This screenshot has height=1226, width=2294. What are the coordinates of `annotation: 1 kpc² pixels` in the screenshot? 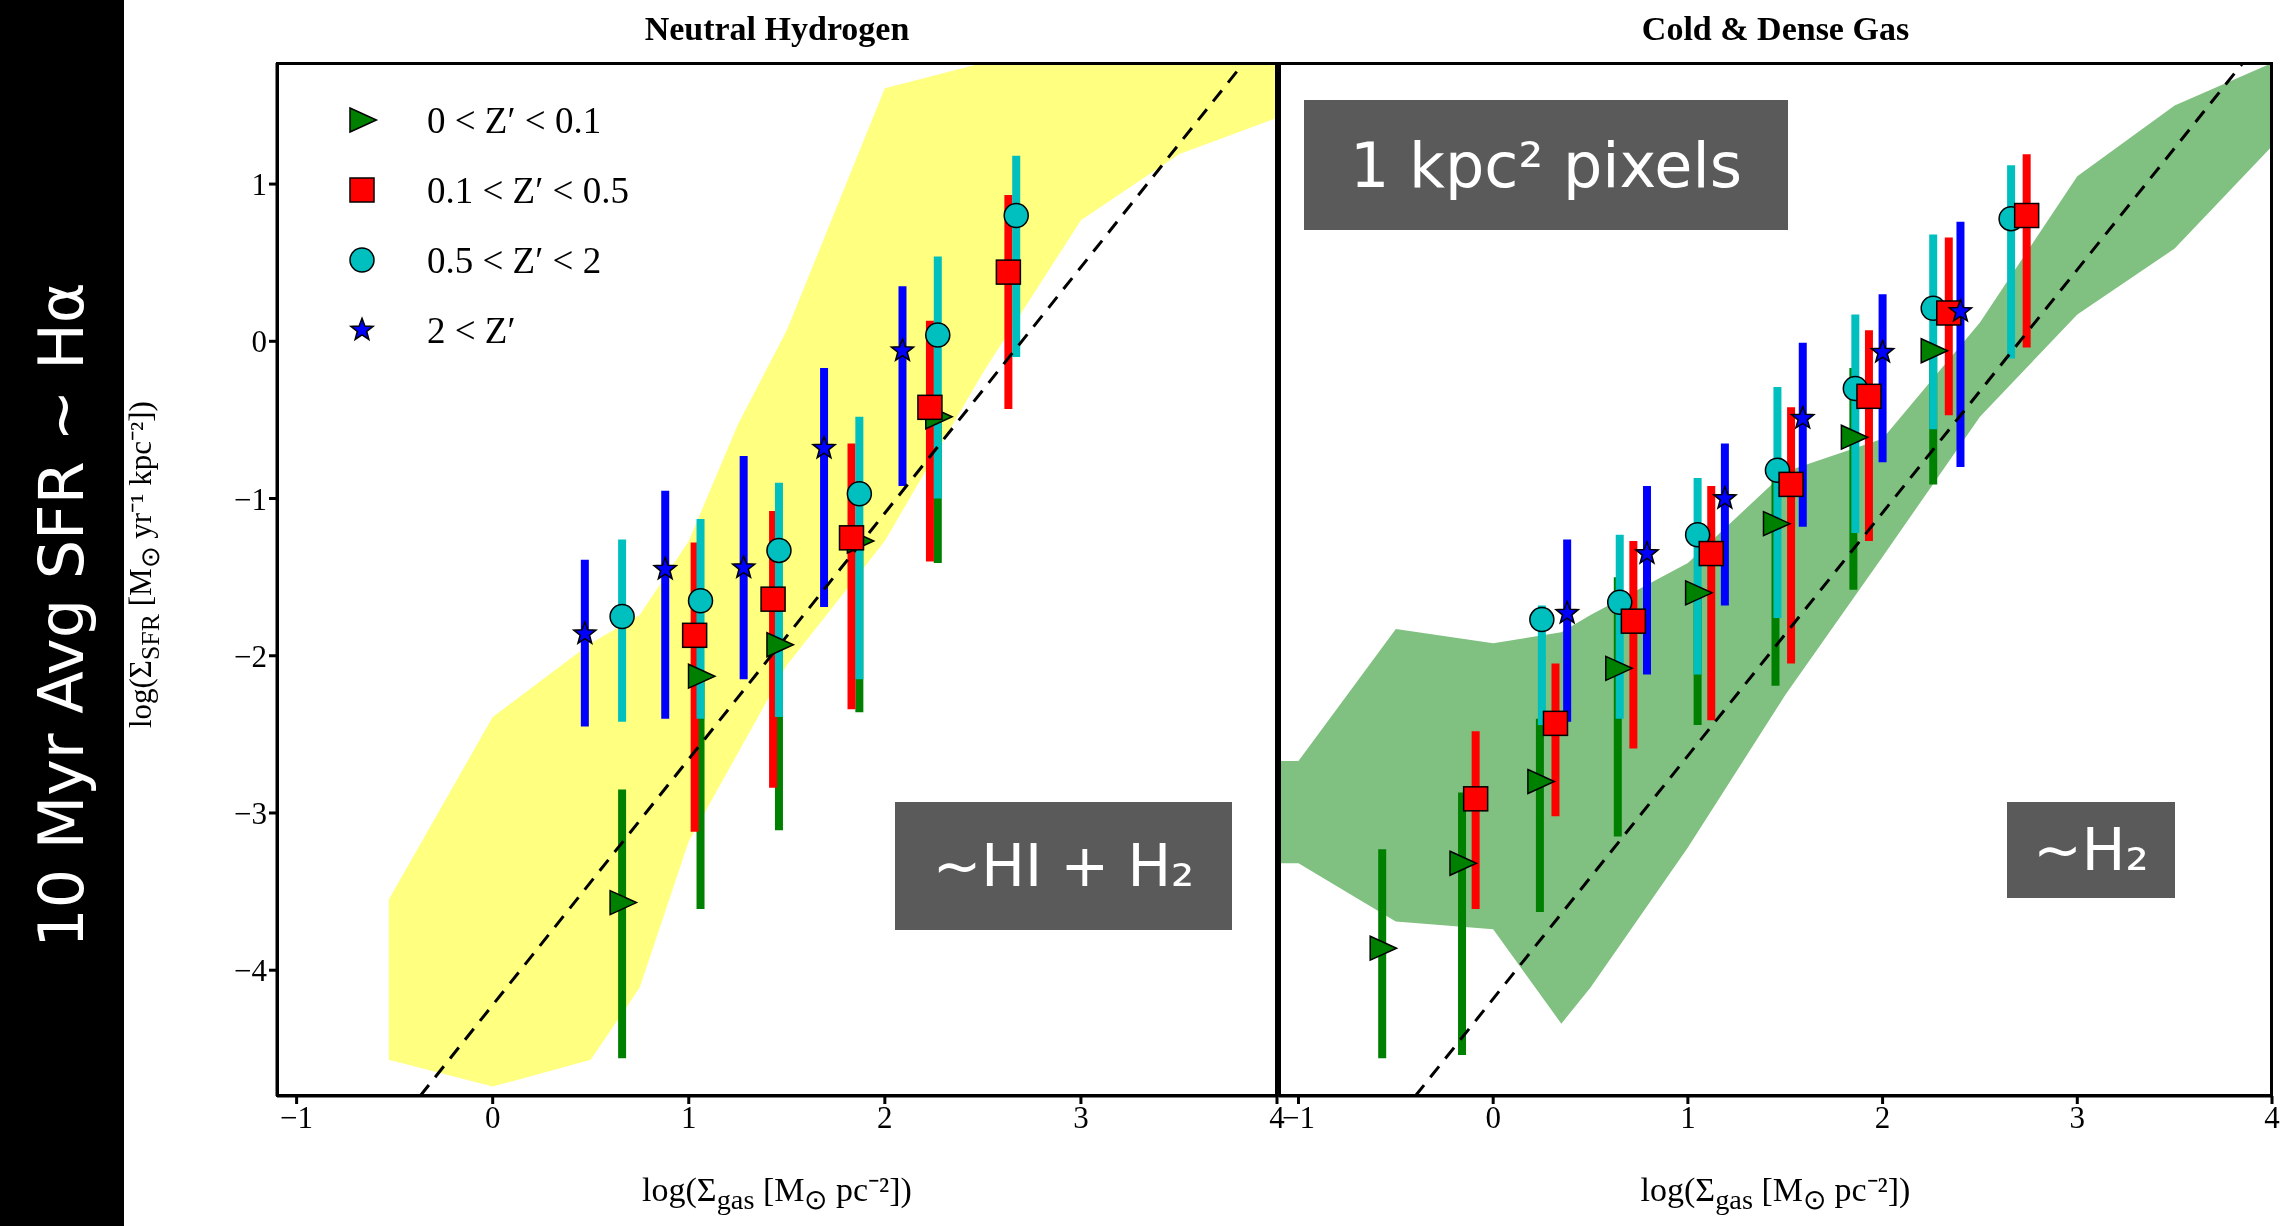 It's located at (1546, 165).